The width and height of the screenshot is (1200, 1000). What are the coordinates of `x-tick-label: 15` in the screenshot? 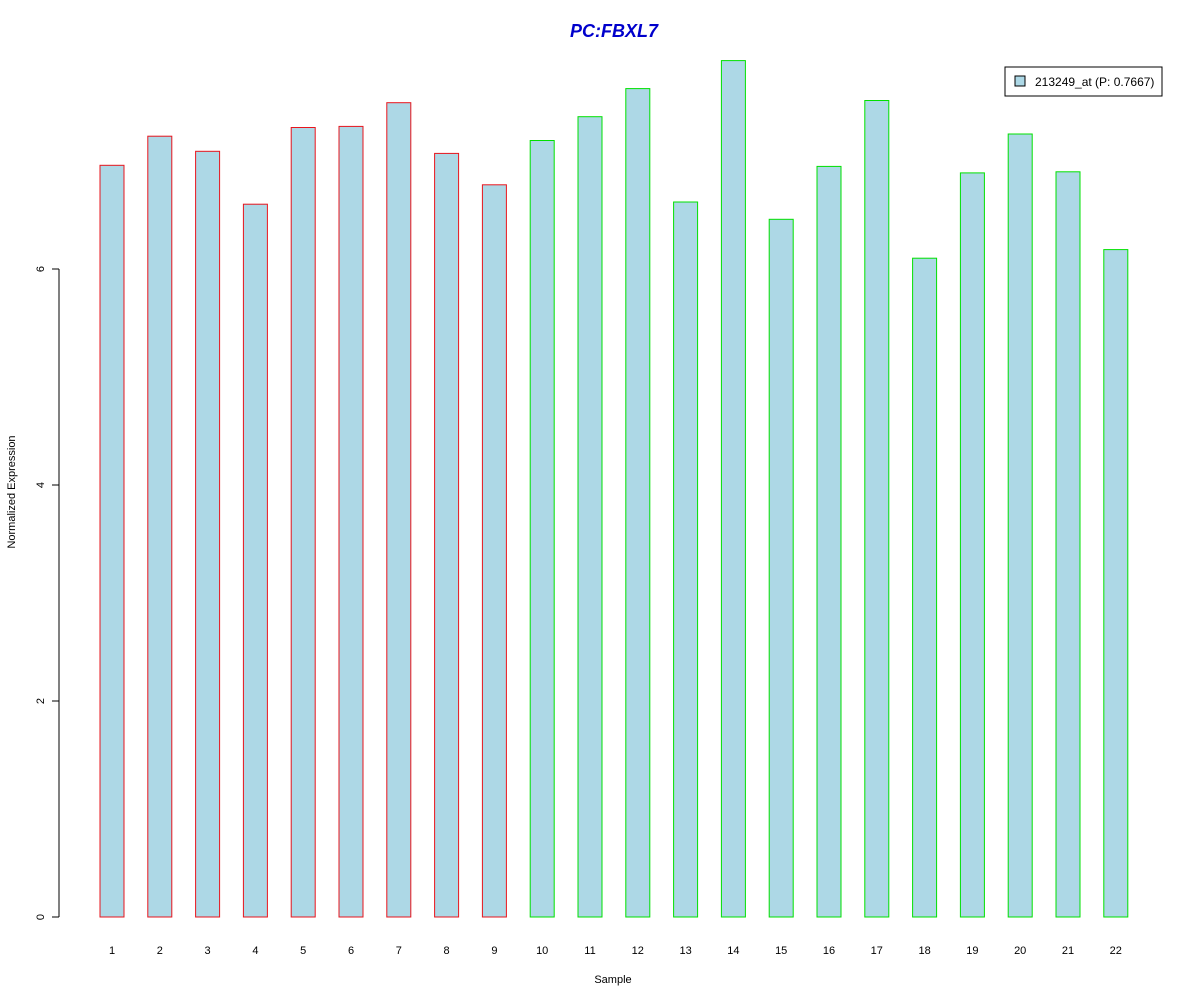 It's located at (781, 951).